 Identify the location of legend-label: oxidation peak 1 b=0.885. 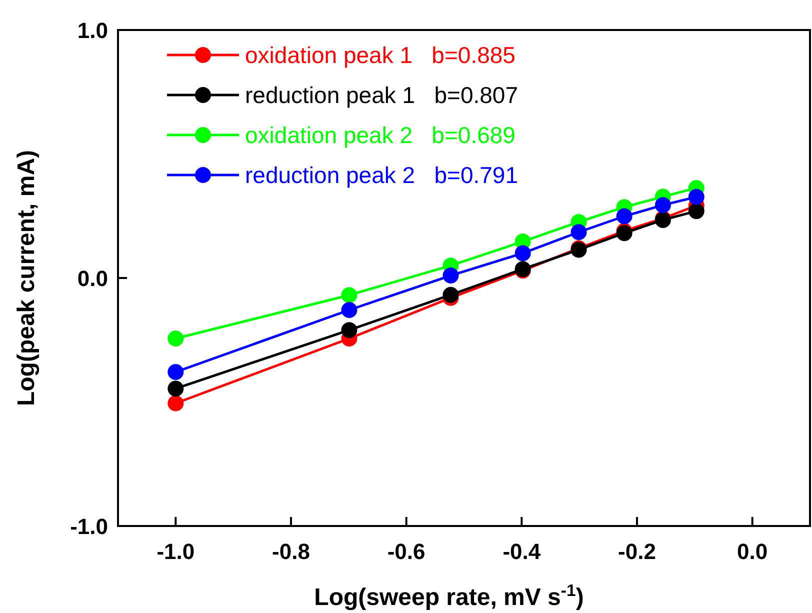
(380, 55).